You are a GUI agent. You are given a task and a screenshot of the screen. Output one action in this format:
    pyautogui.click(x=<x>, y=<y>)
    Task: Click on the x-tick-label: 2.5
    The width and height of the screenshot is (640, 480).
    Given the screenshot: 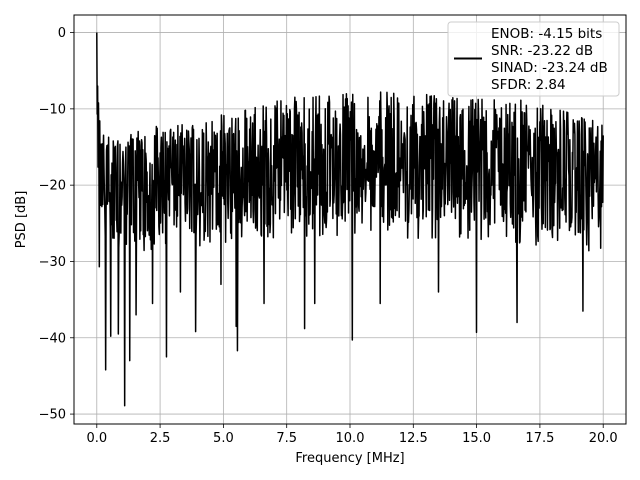 What is the action you would take?
    pyautogui.click(x=160, y=438)
    